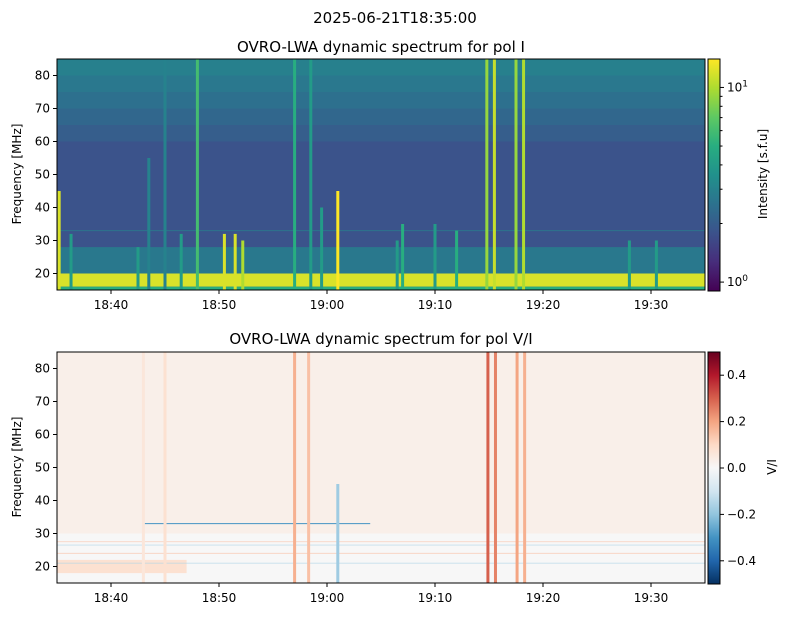 This screenshot has width=790, height=617. Describe the element at coordinates (381, 47) in the screenshot. I see `panel-title: OVRO-LWA dynamic spectrum for pol I` at that location.